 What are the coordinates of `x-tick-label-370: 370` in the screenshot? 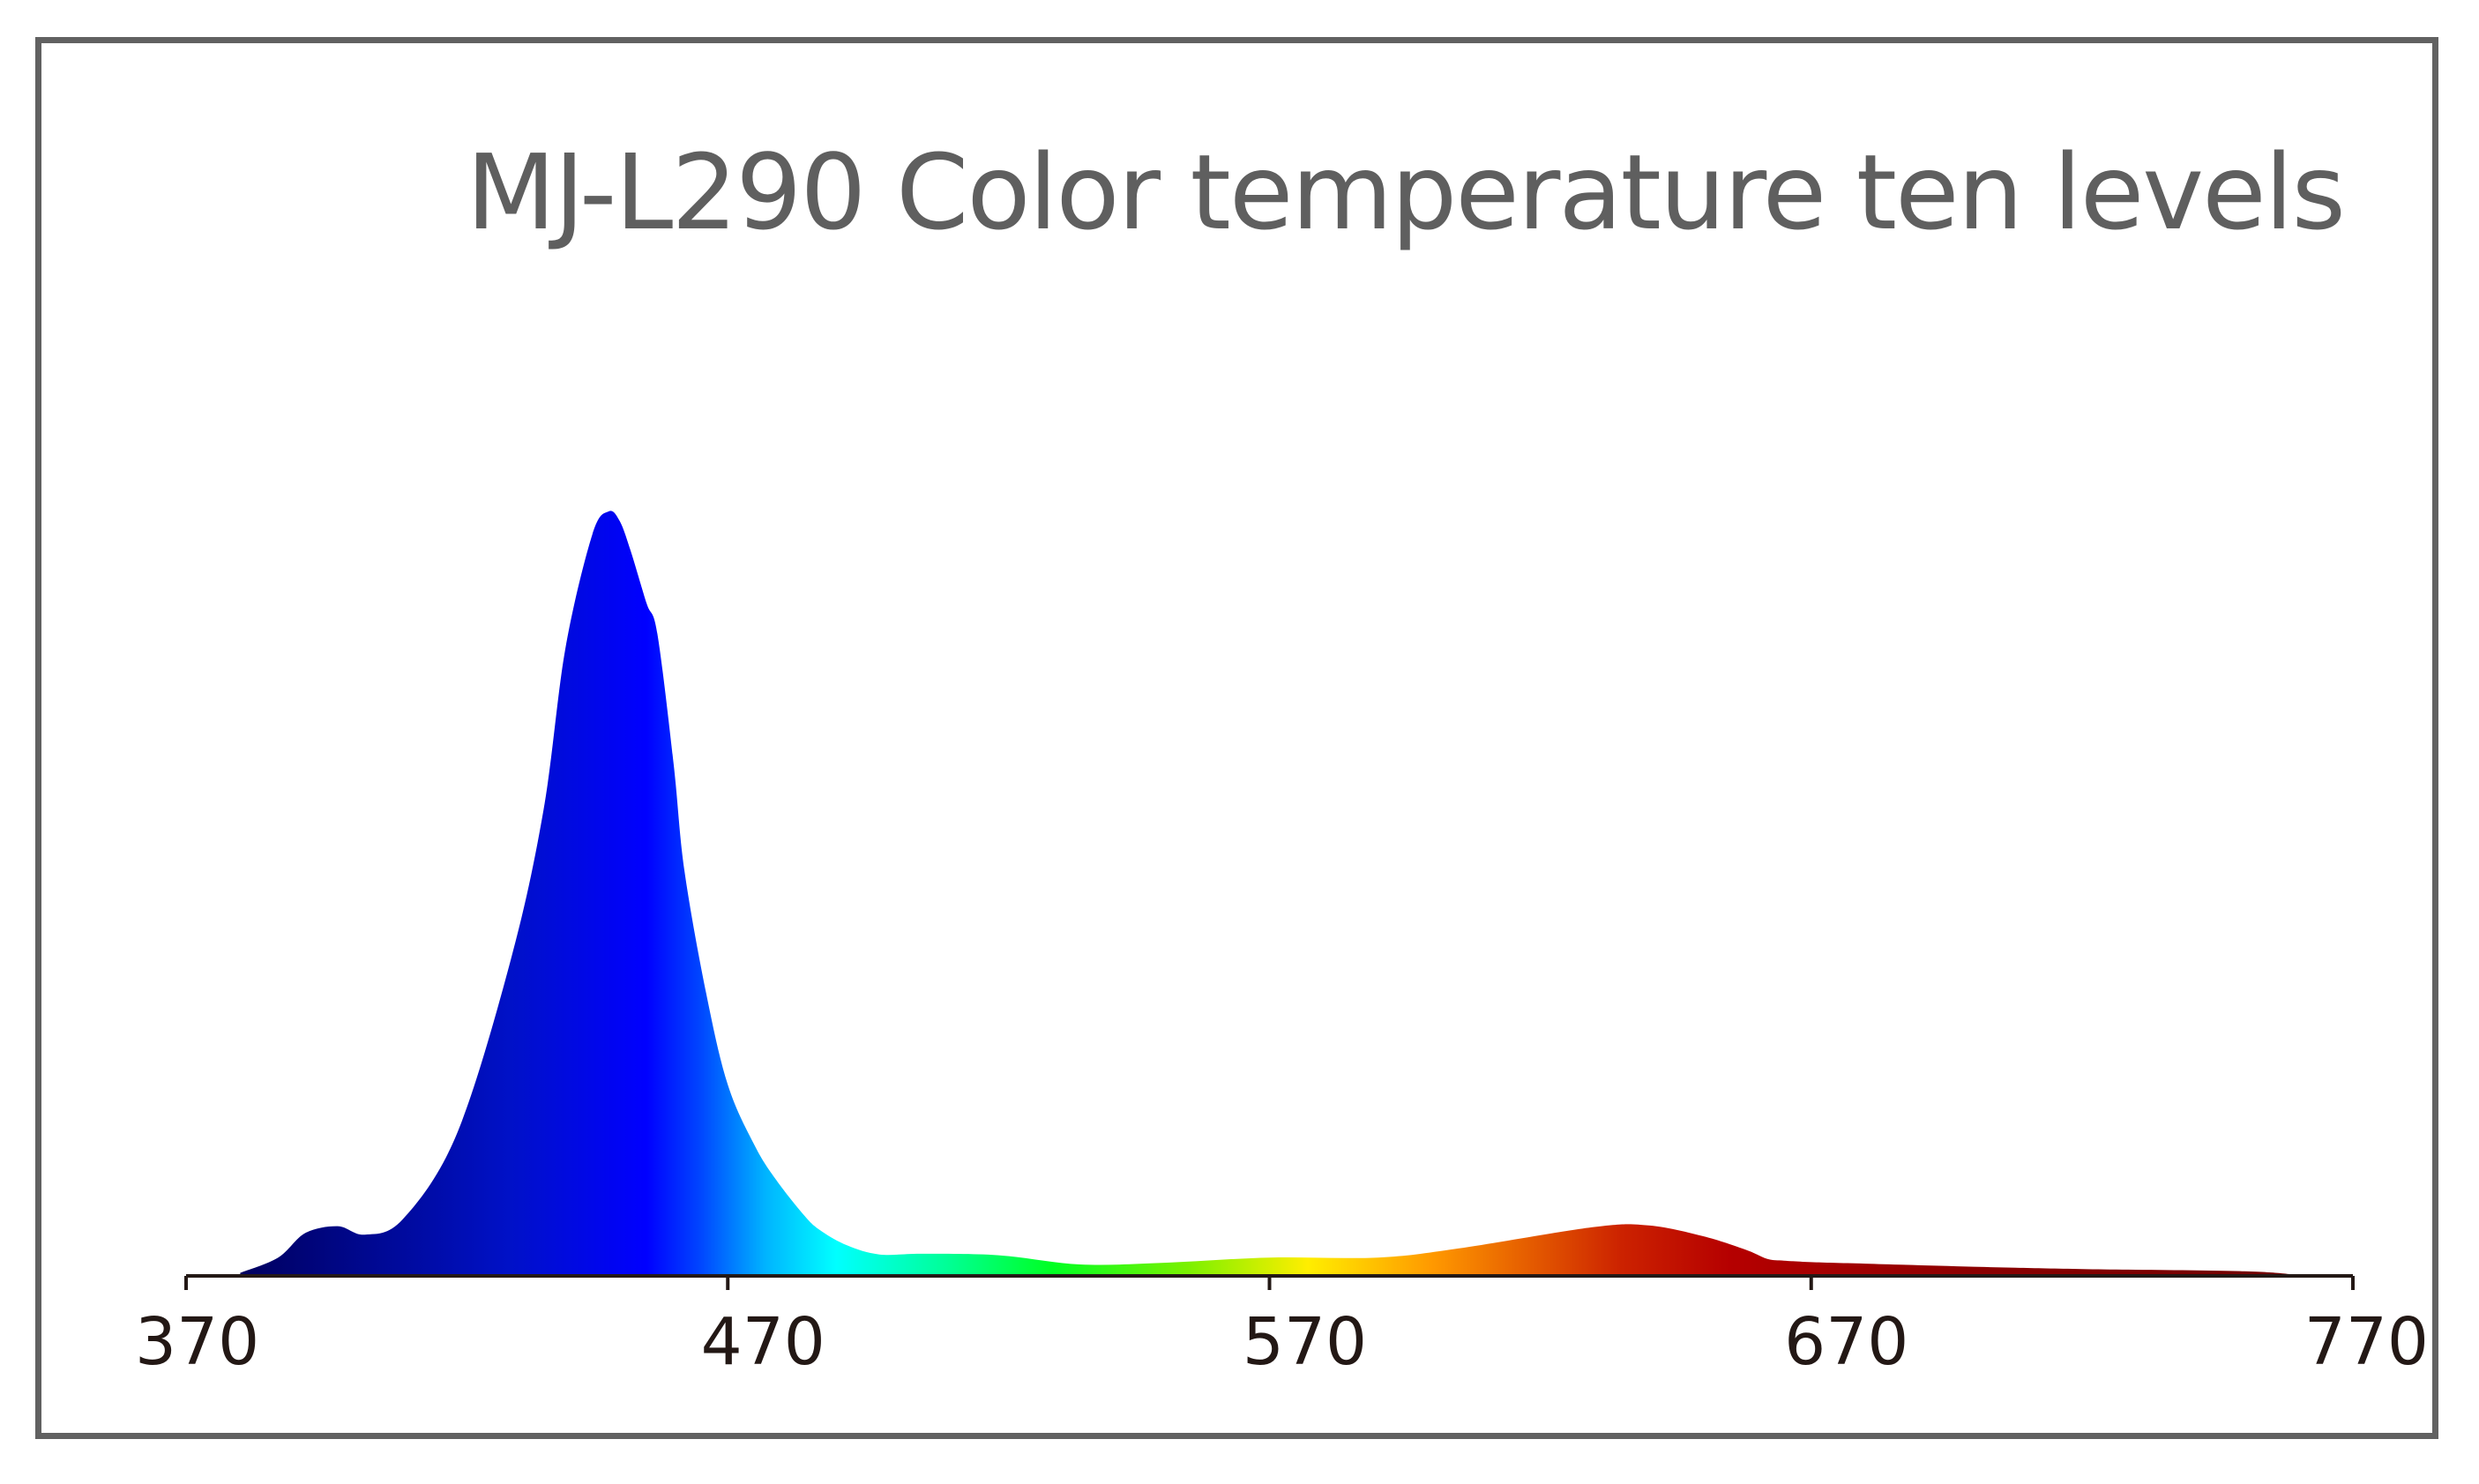 It's located at (197, 1342).